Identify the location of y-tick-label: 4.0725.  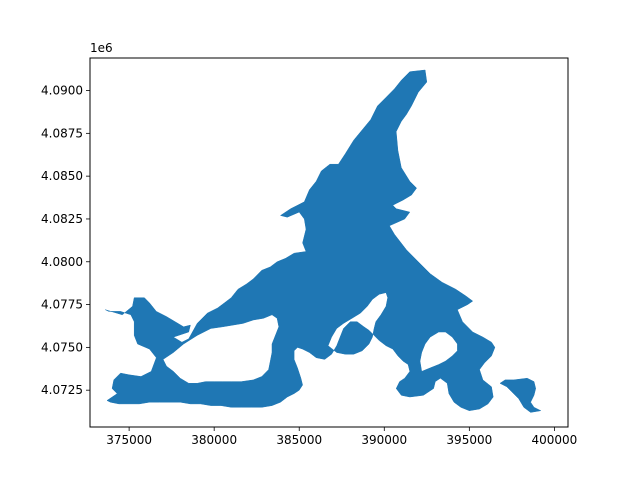
(62, 390).